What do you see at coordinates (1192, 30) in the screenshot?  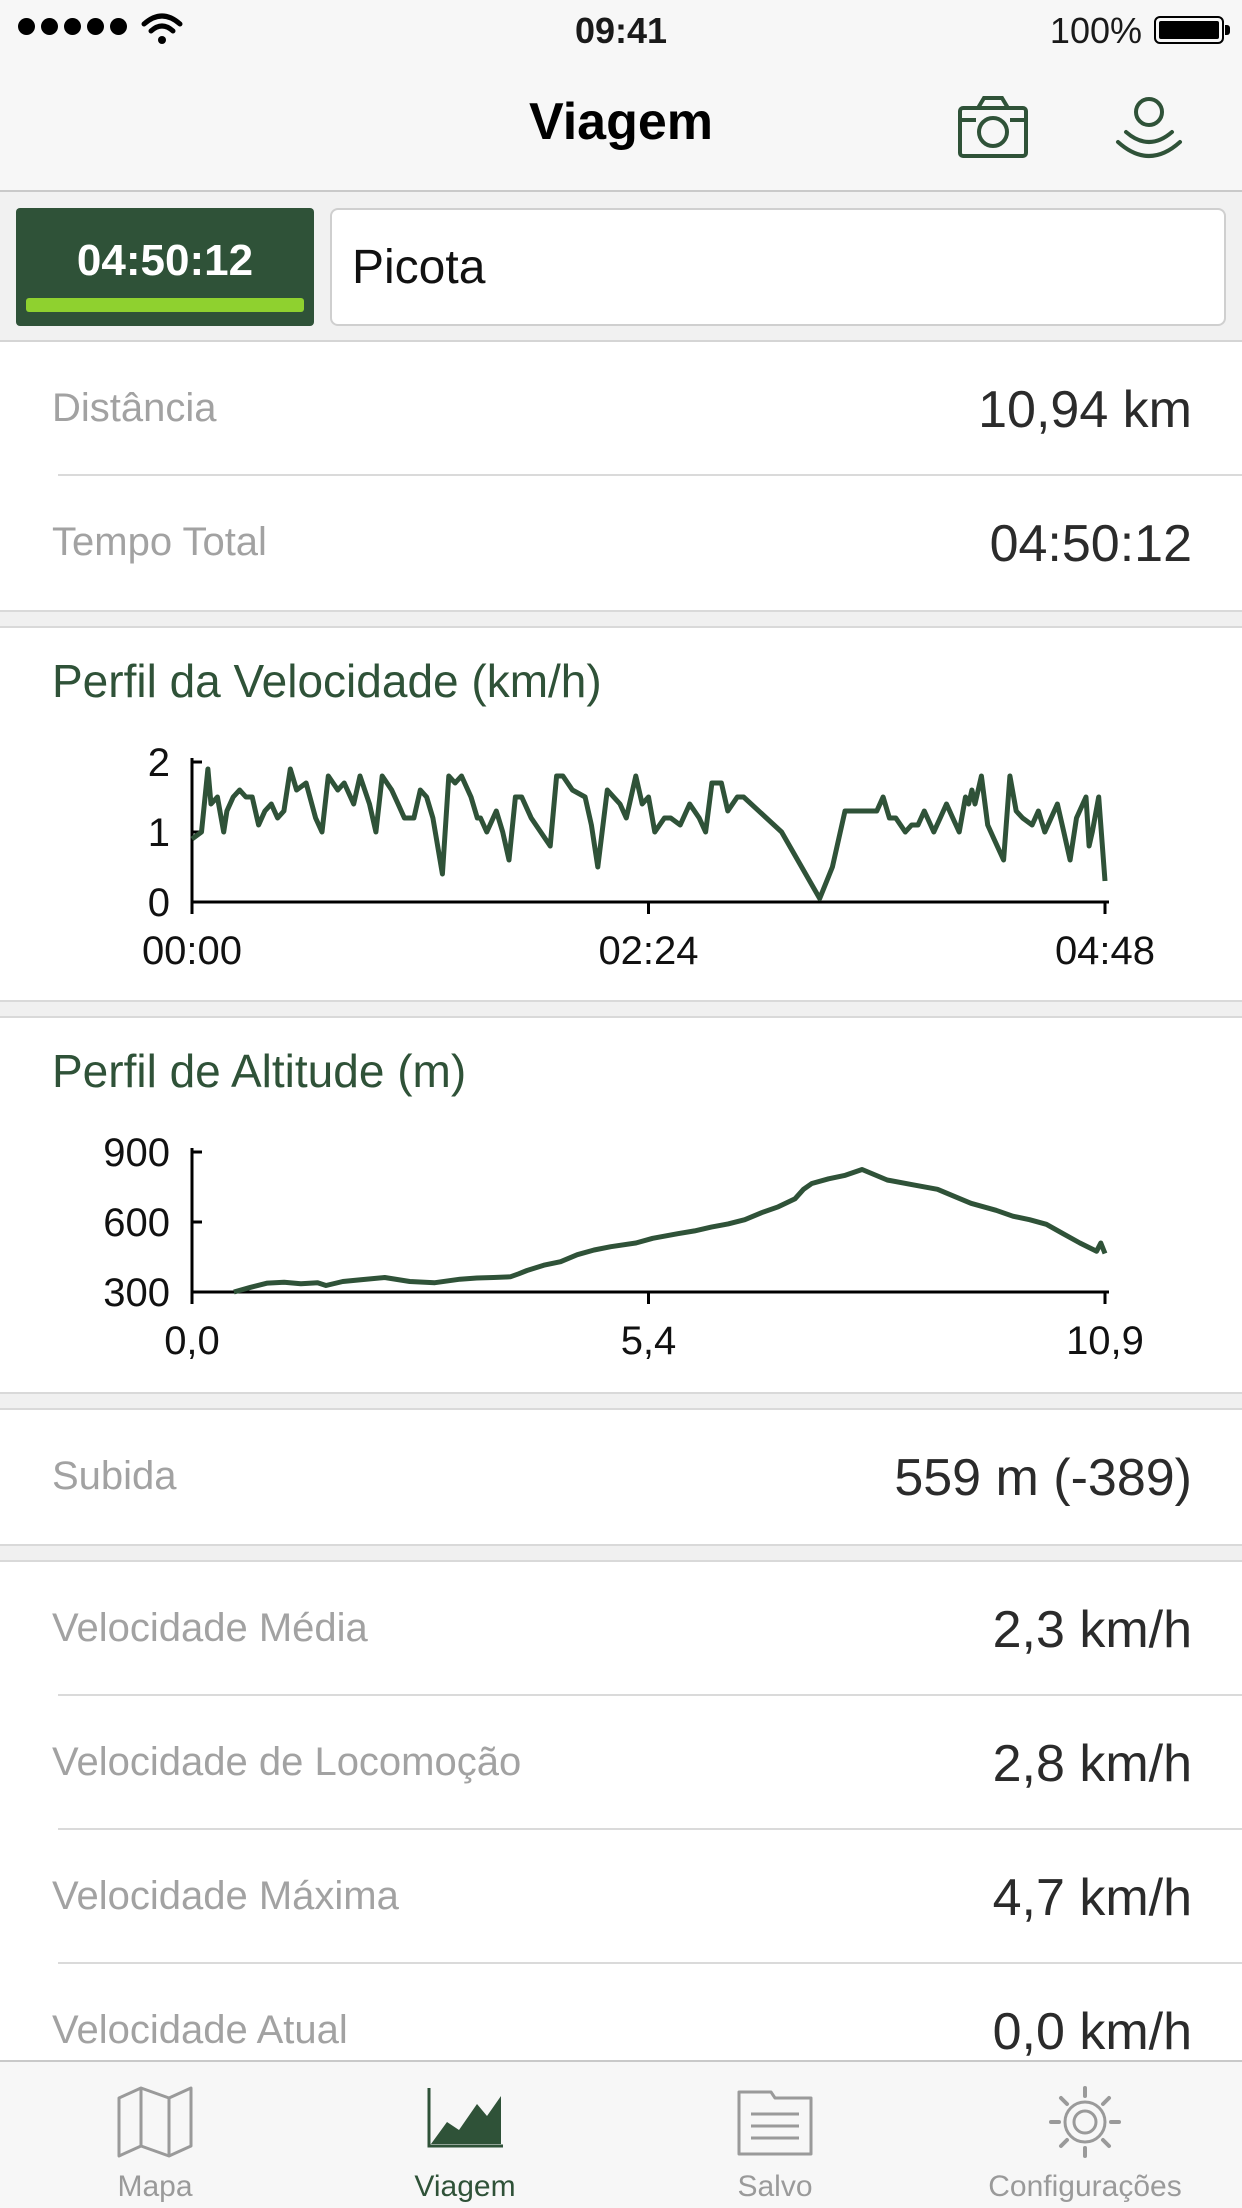 I see `battery-icon` at bounding box center [1192, 30].